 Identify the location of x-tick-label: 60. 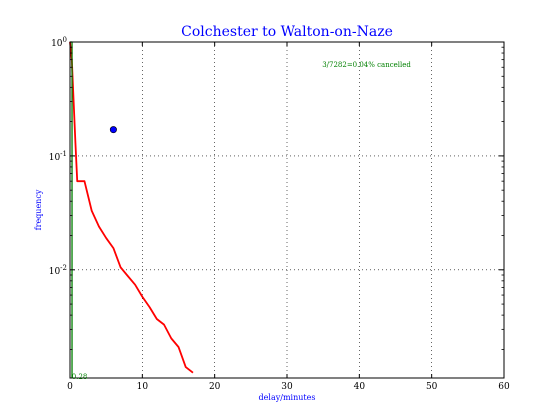
(504, 387).